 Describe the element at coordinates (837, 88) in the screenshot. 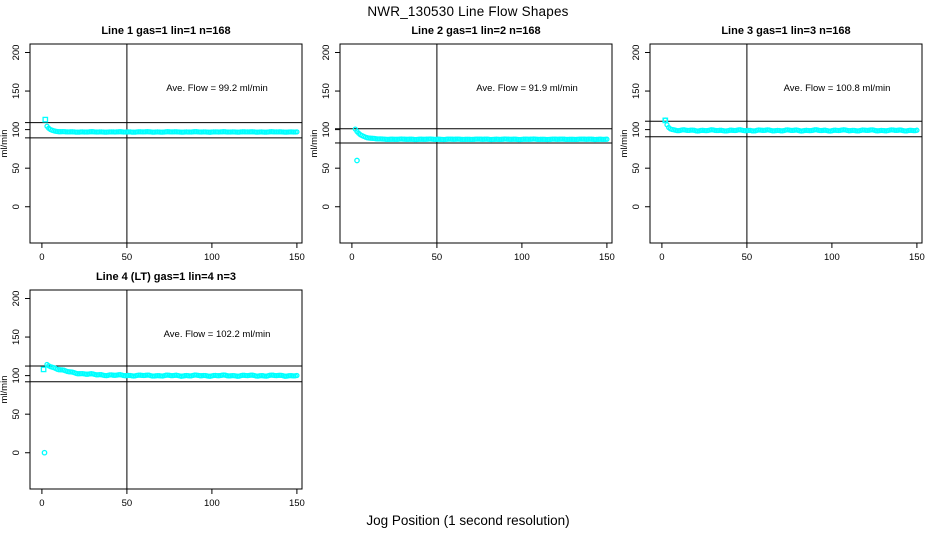

I see `ave-flow-annotation: Ave. Flow = 100.8 ml/min` at that location.